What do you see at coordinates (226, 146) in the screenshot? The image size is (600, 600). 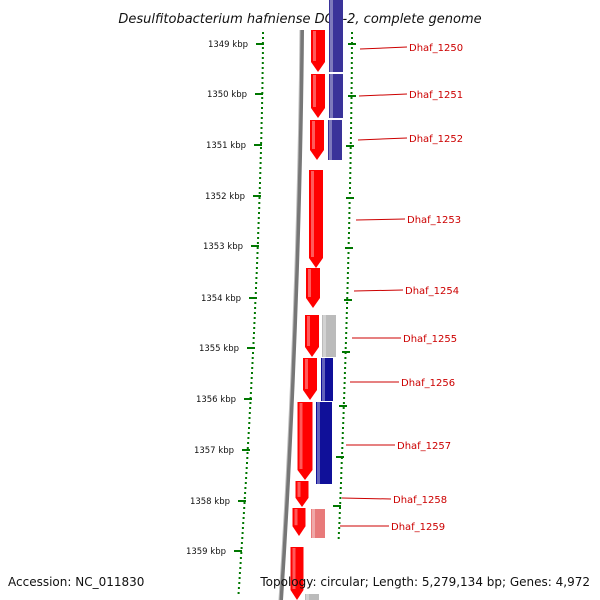 I see `kbp-label: 1351 kbp` at bounding box center [226, 146].